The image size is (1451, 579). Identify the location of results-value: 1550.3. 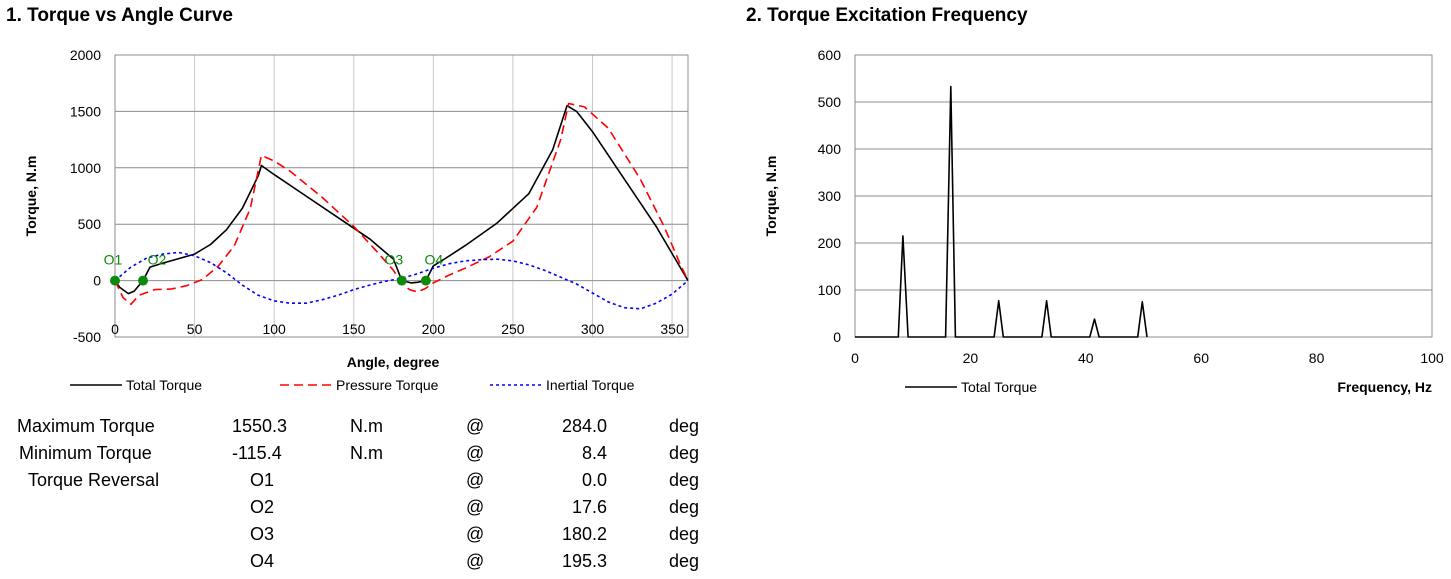
(260, 426).